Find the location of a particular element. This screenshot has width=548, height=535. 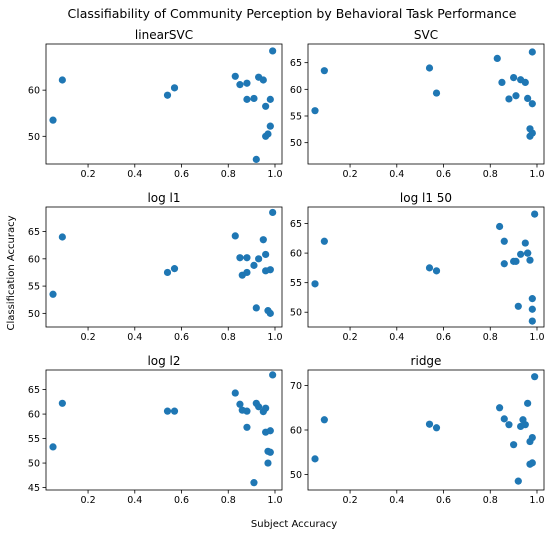

subplot: log l2 0.2 0.4 0.6 0.8 1.0 45 50 55 60 65 is located at coordinates (155, 430).